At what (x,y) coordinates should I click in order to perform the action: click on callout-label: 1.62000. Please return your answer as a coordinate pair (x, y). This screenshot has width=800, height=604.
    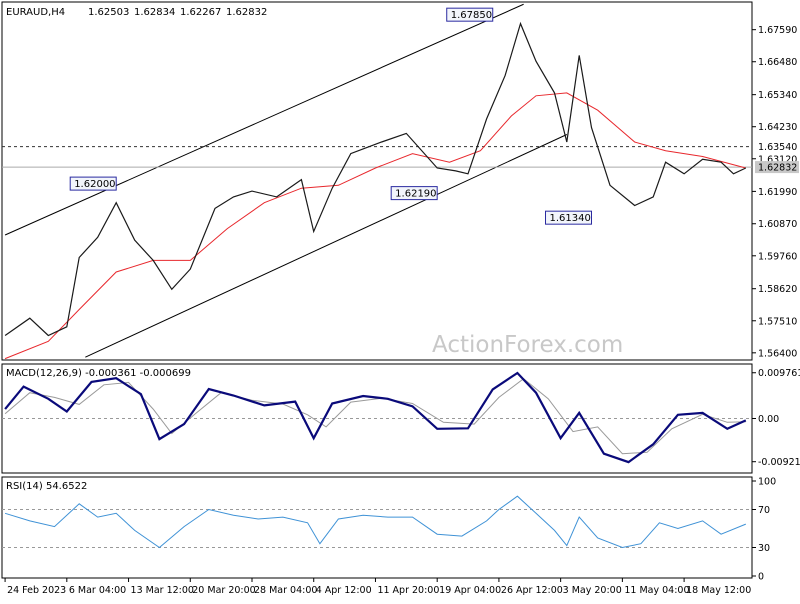
    Looking at the image, I should click on (94, 184).